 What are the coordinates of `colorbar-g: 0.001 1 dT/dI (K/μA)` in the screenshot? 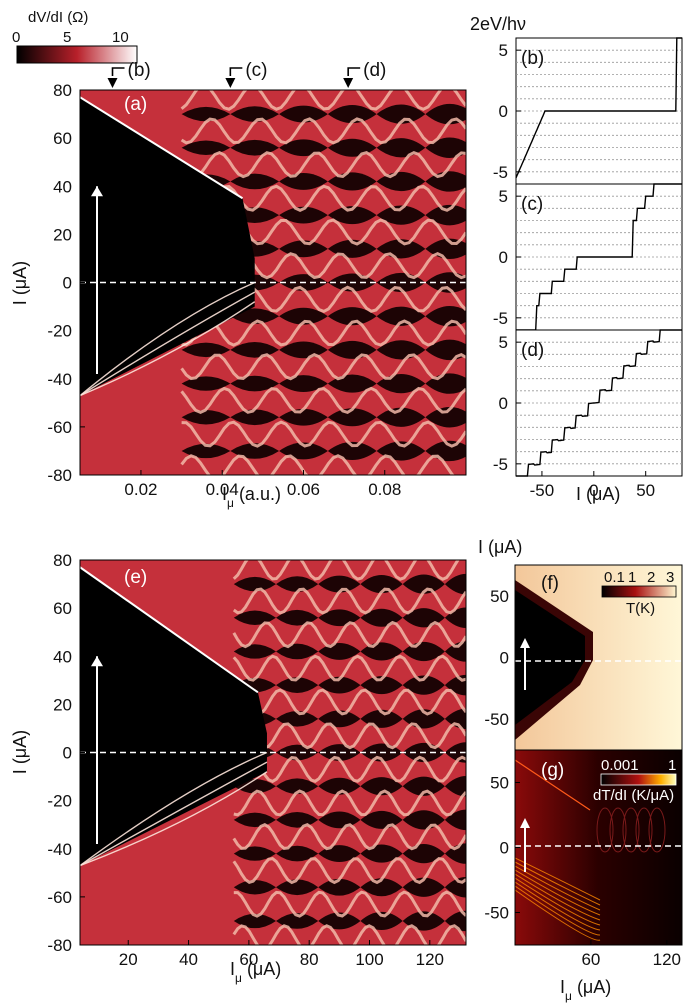 It's located at (635, 780).